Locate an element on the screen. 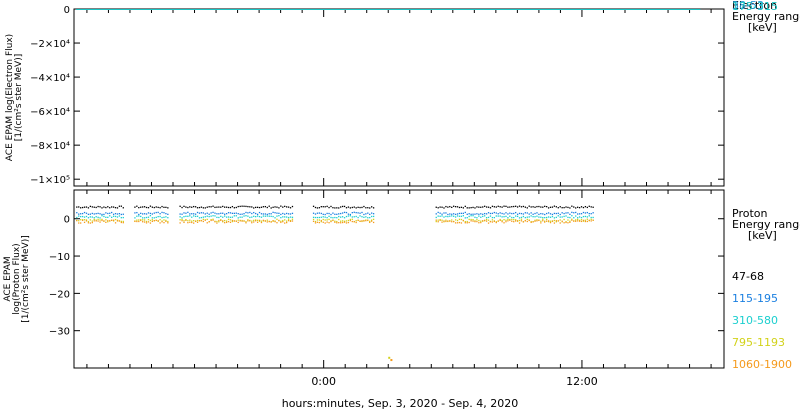  y-tick-label: −4×10⁴ is located at coordinates (50, 78).